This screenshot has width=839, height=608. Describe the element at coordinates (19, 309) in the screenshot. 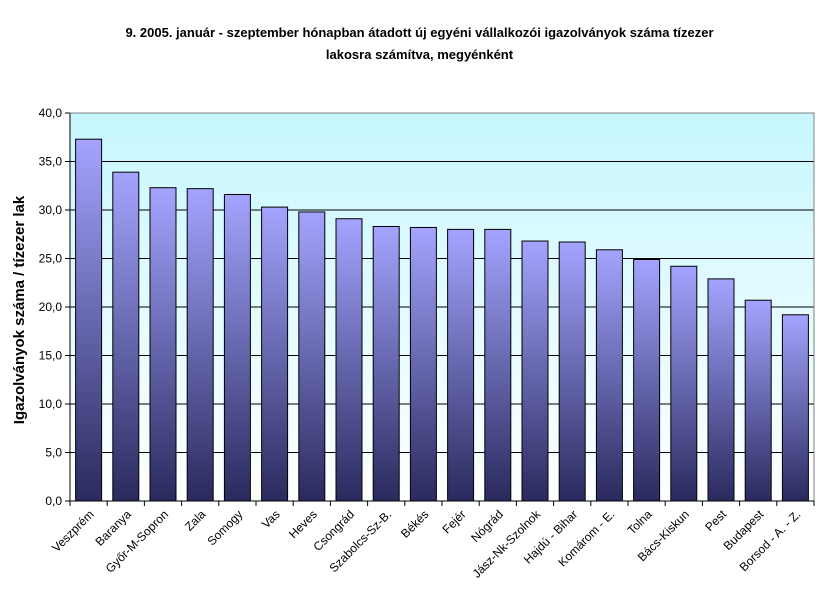

I see `y-axis-label: Igazolványok száma / tízezer lak` at that location.